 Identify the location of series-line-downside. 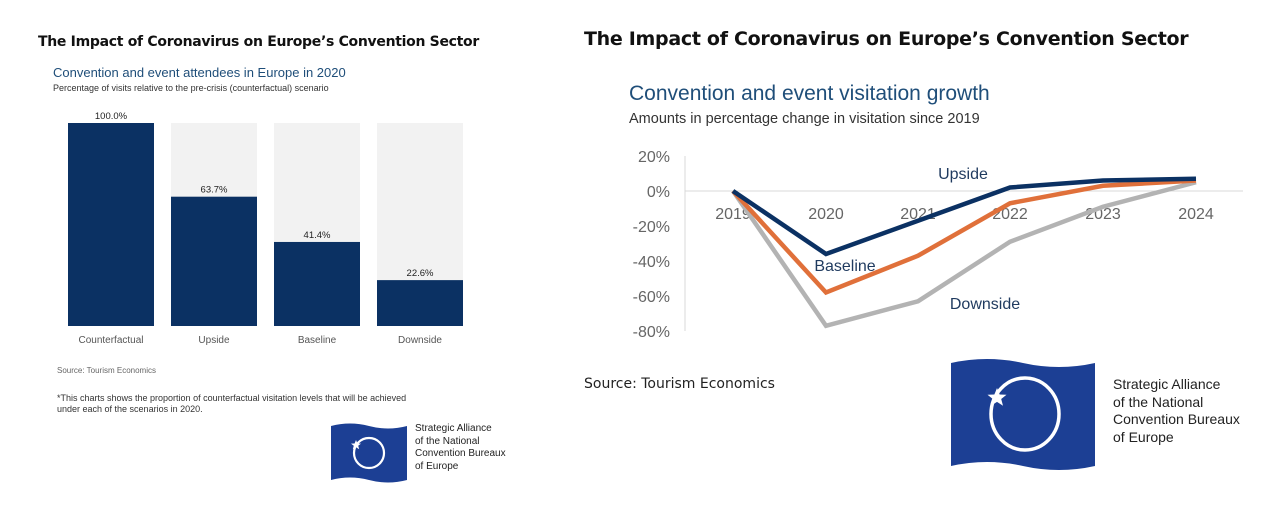
(964, 254).